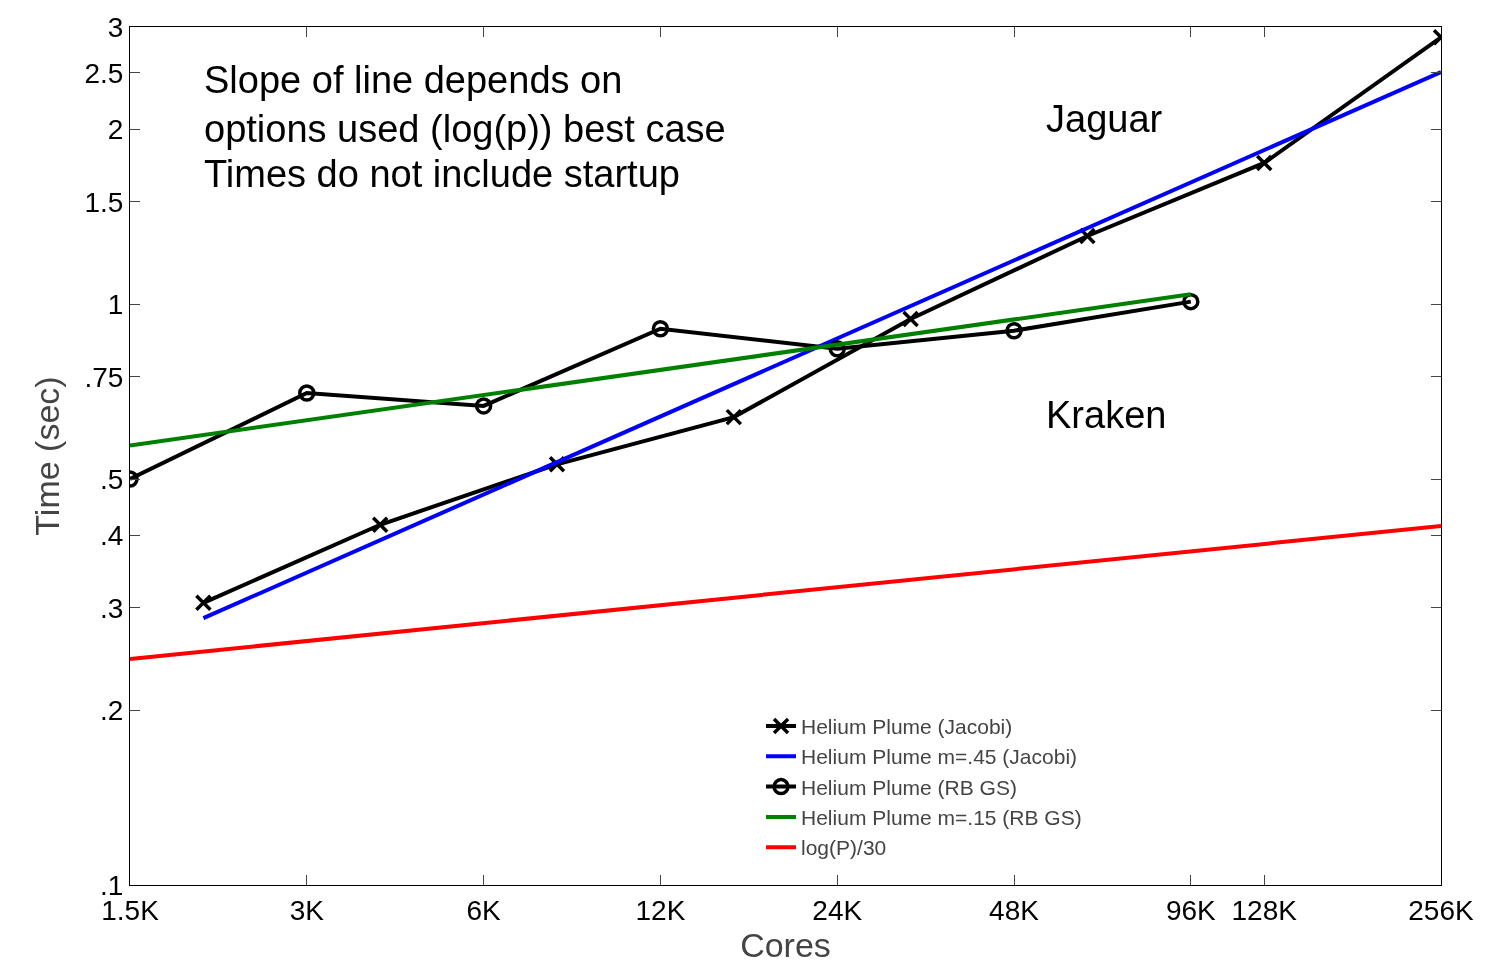  I want to click on x-tick-label: 24K, so click(837, 910).